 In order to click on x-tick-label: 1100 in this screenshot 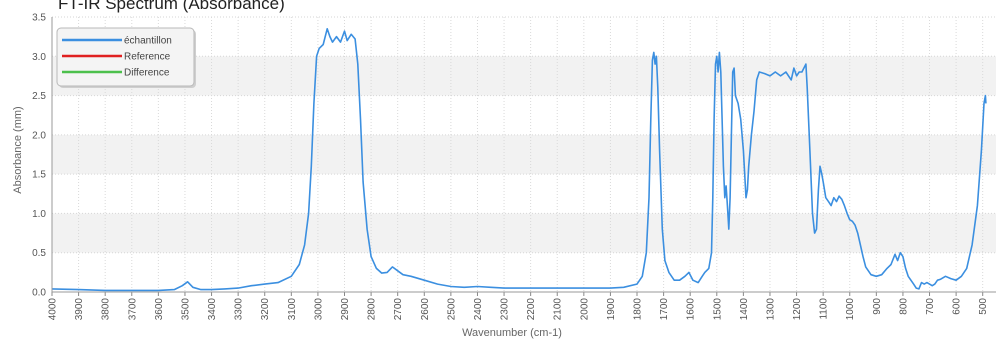, I will do `click(824, 309)`.